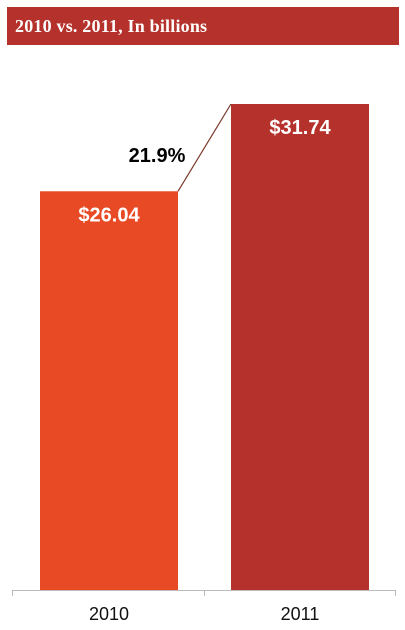 This screenshot has width=405, height=630. Describe the element at coordinates (300, 128) in the screenshot. I see `bar-value-label: $31.74` at that location.